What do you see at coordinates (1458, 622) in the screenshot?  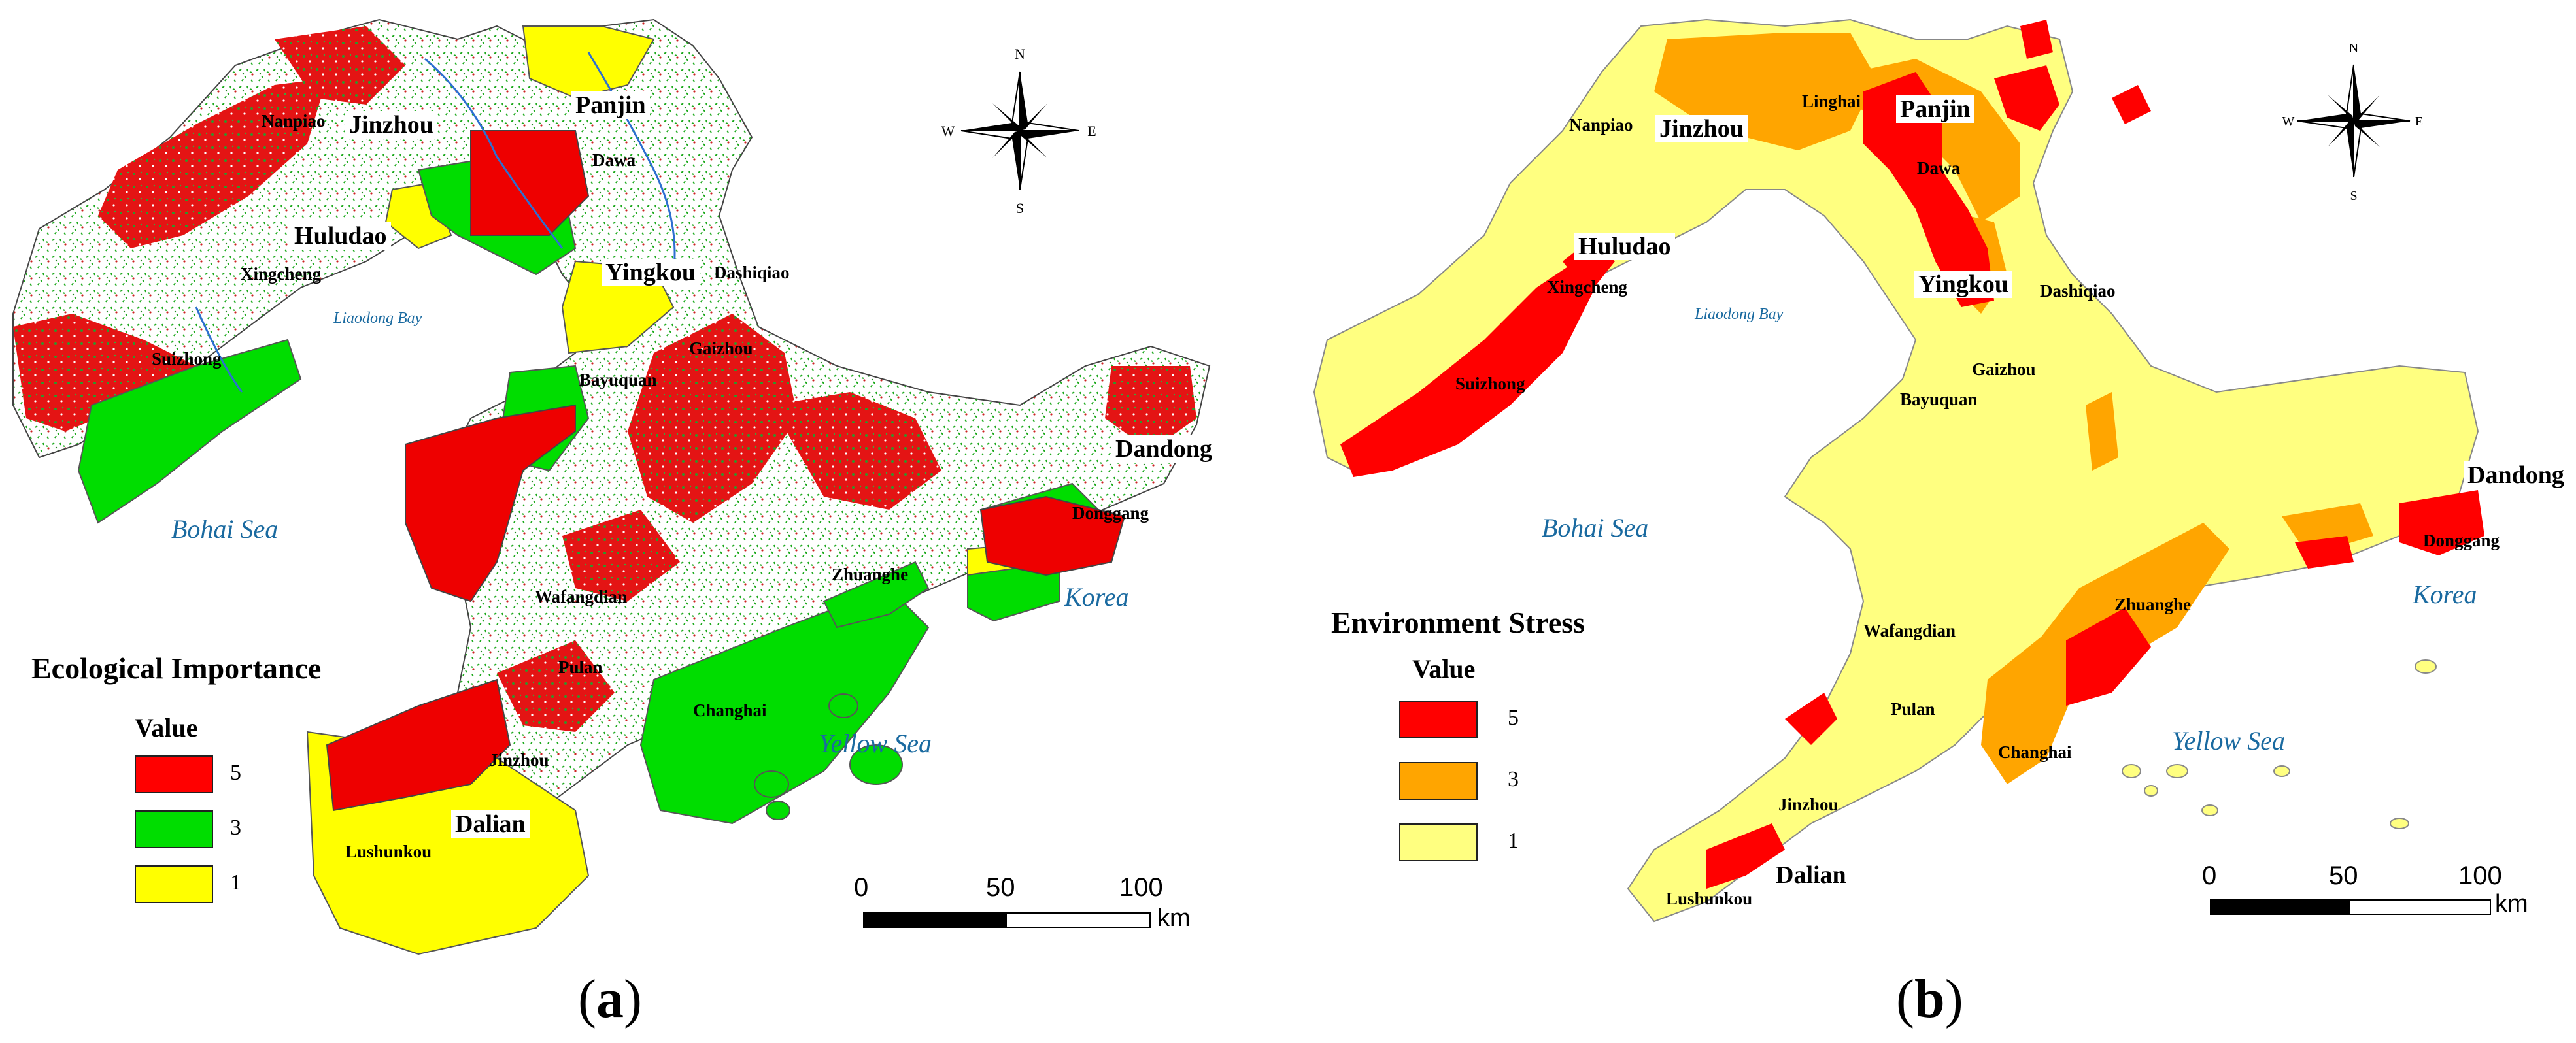 I see `legend-title: Environment Stress` at bounding box center [1458, 622].